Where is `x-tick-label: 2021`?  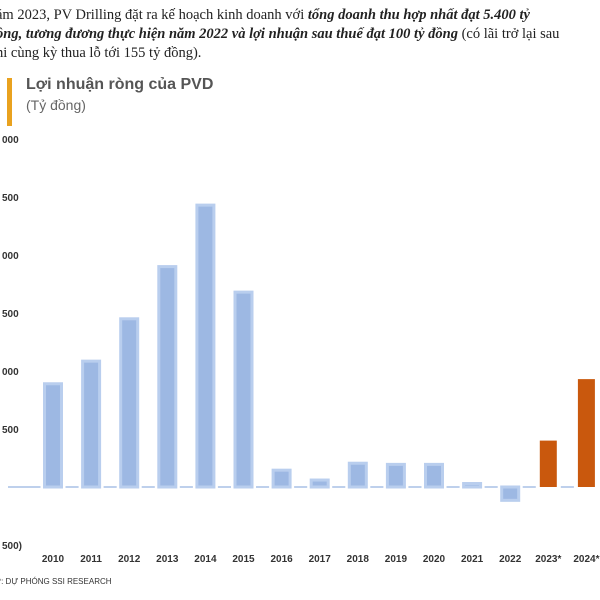
x-tick-label: 2021 is located at coordinates (472, 559).